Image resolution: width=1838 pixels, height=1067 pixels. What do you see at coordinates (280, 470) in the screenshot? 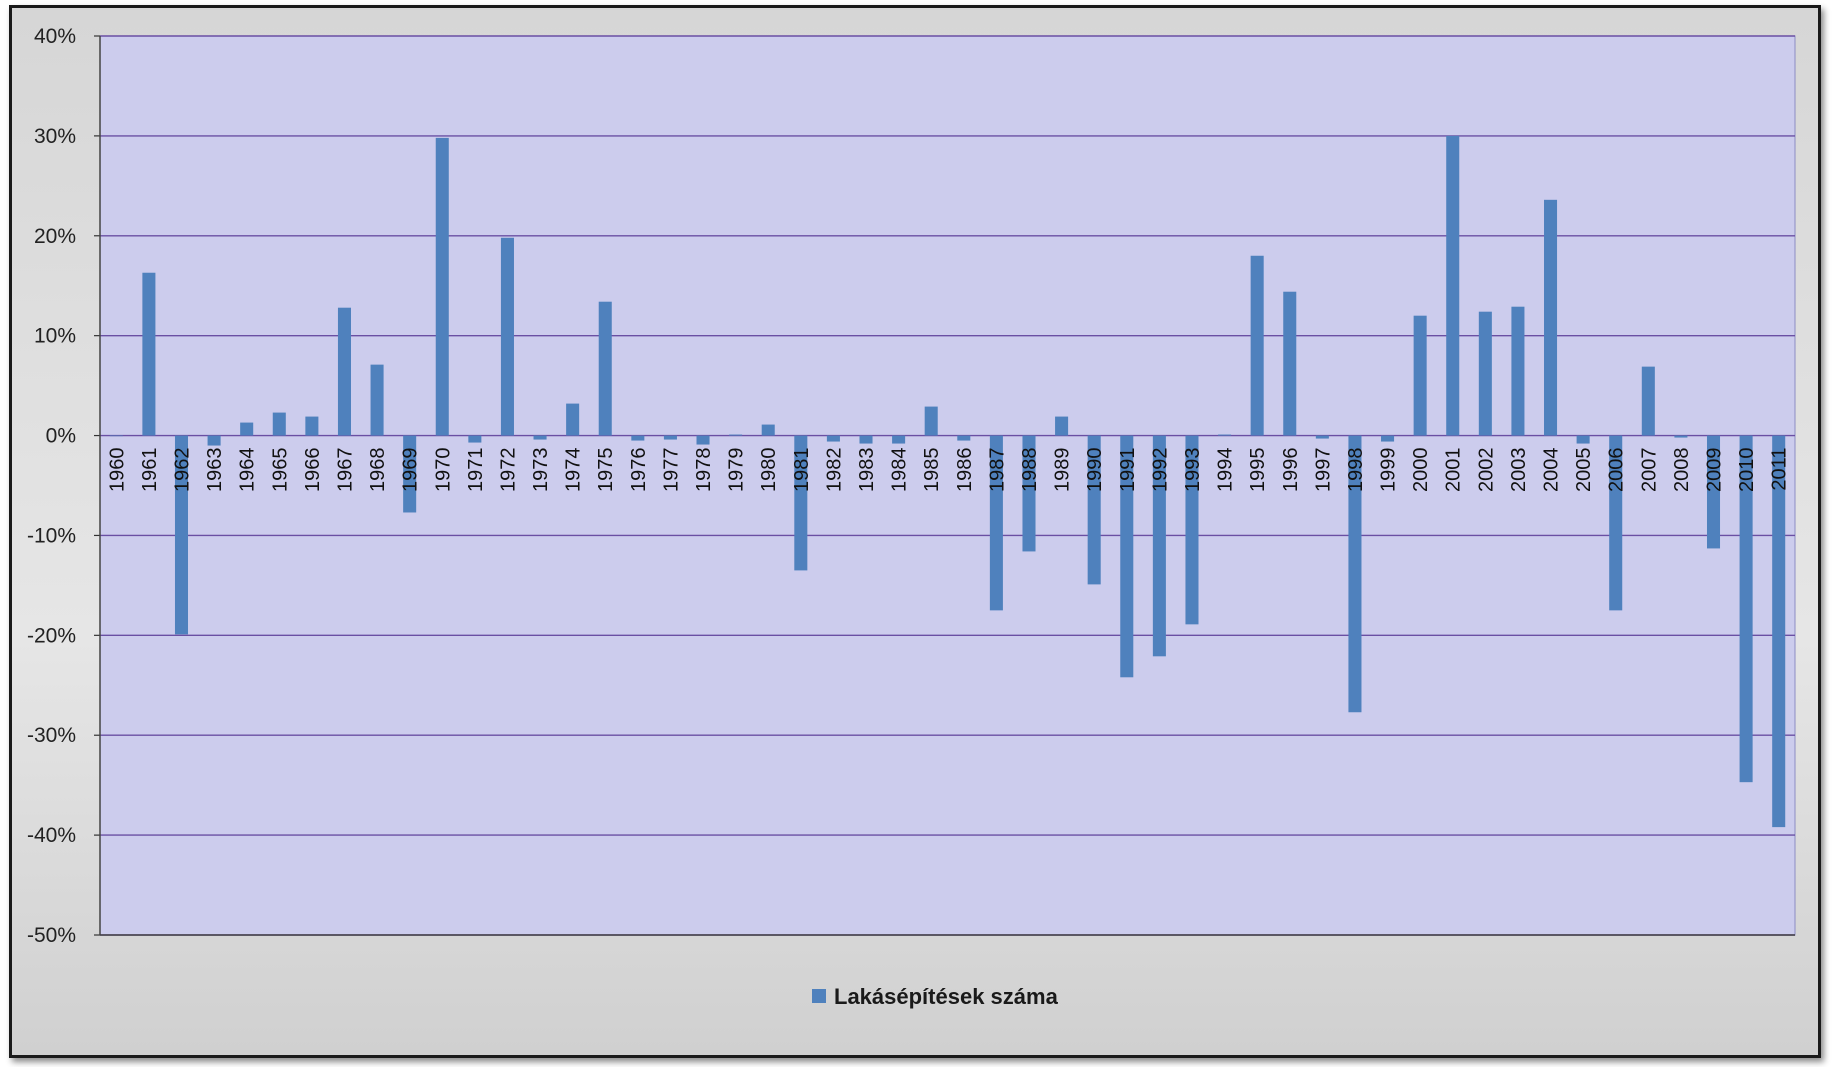
I see `x-tick-label: 1965` at bounding box center [280, 470].